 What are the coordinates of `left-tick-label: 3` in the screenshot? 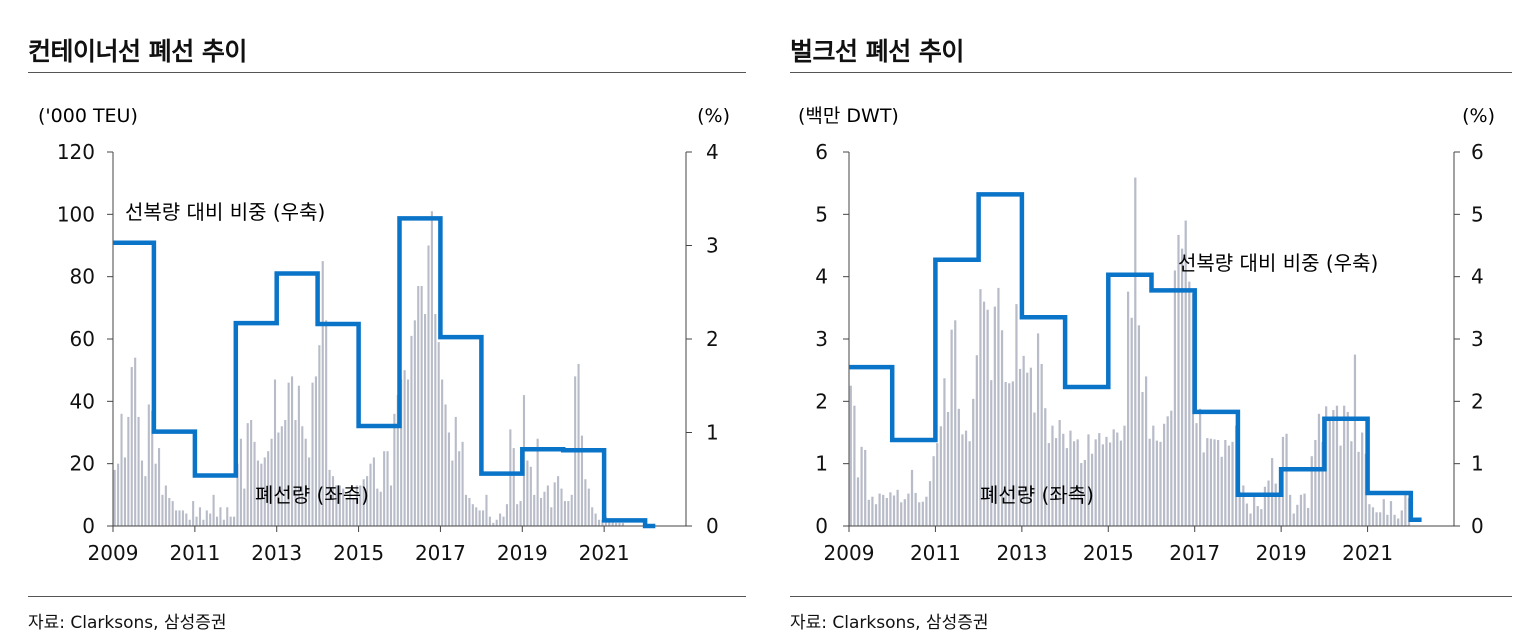 It's located at (821, 339).